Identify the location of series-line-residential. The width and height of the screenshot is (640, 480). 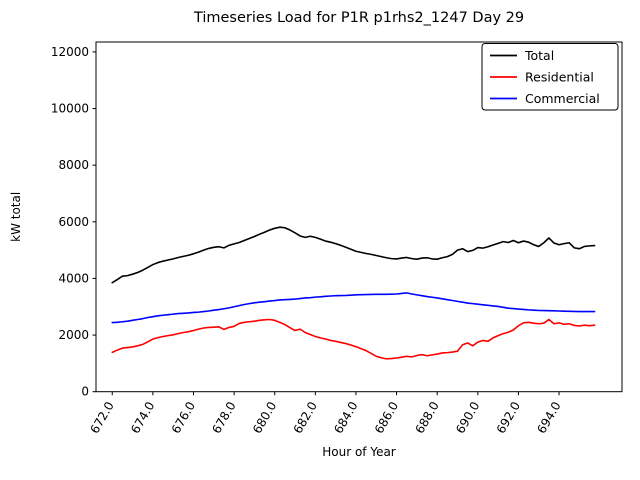
(353, 339).